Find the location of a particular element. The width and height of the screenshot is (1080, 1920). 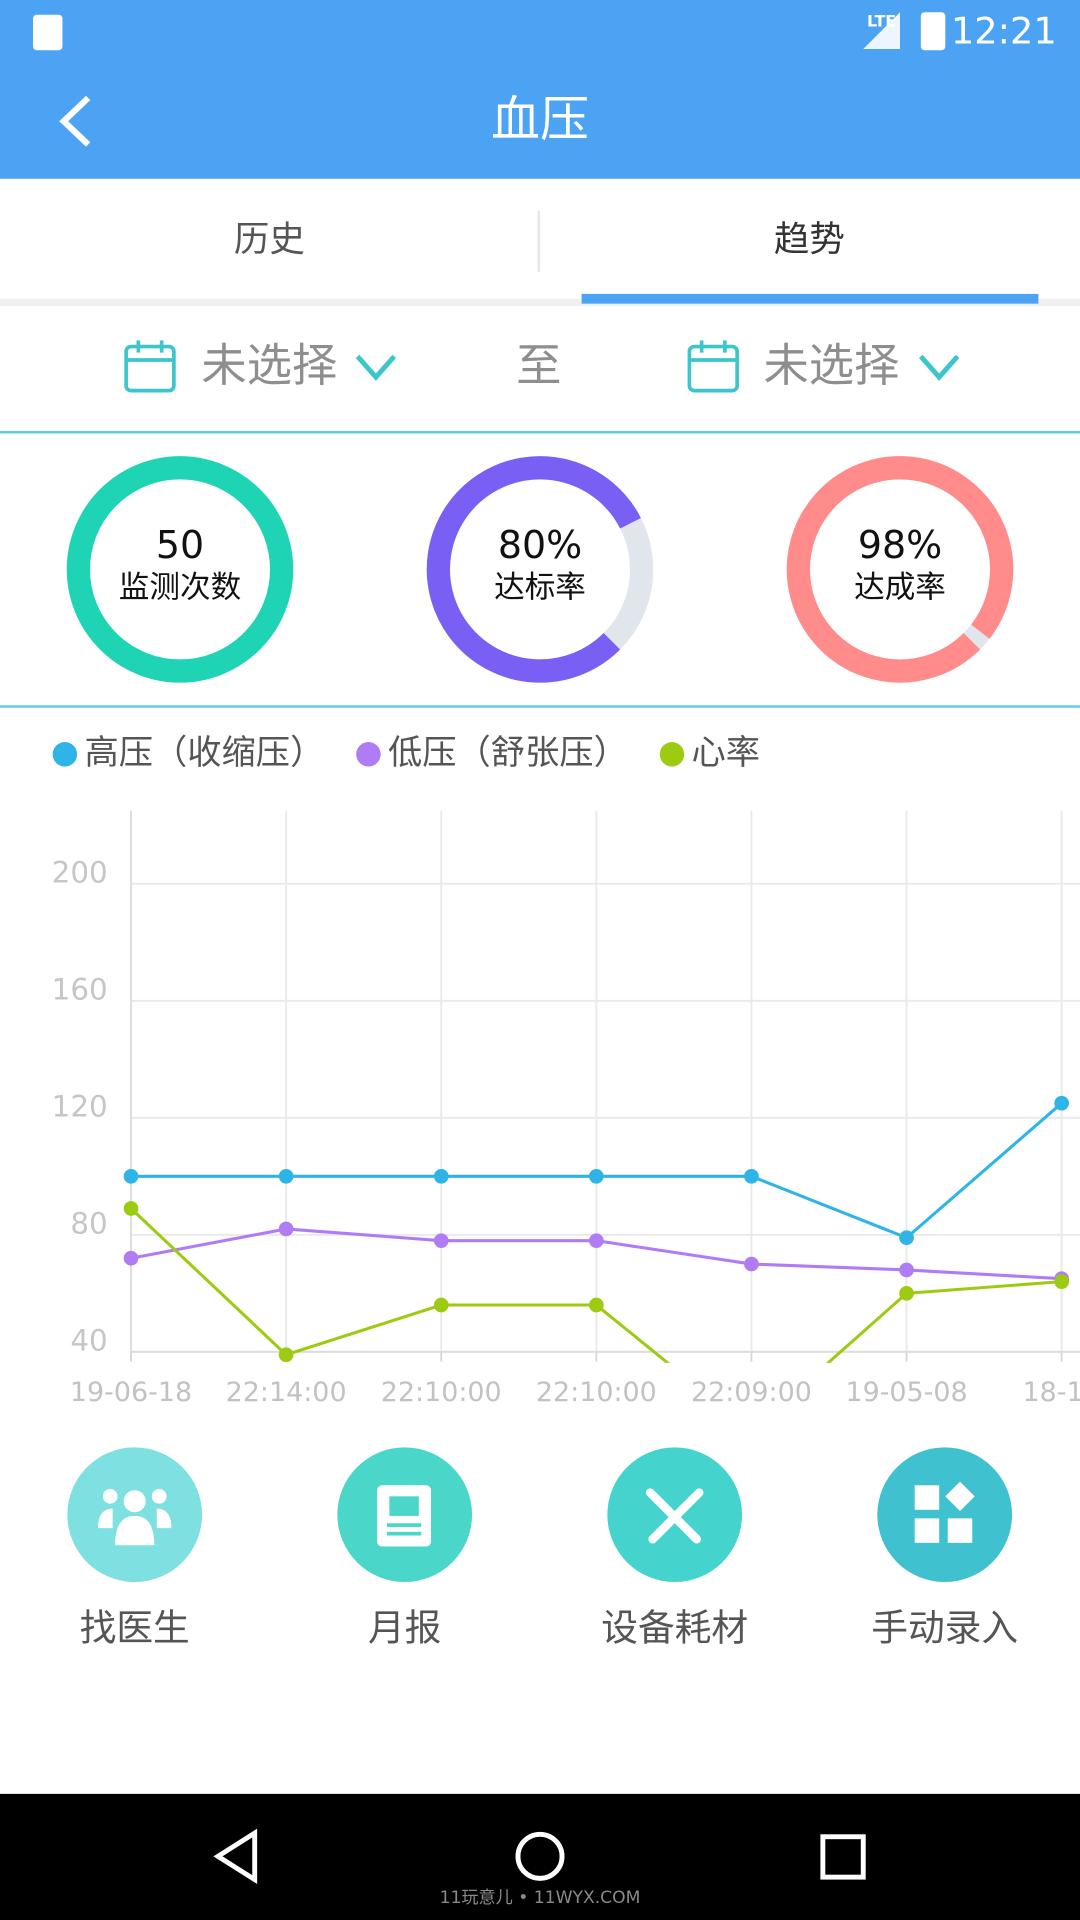

stat-label: 达标率 is located at coordinates (540, 587).